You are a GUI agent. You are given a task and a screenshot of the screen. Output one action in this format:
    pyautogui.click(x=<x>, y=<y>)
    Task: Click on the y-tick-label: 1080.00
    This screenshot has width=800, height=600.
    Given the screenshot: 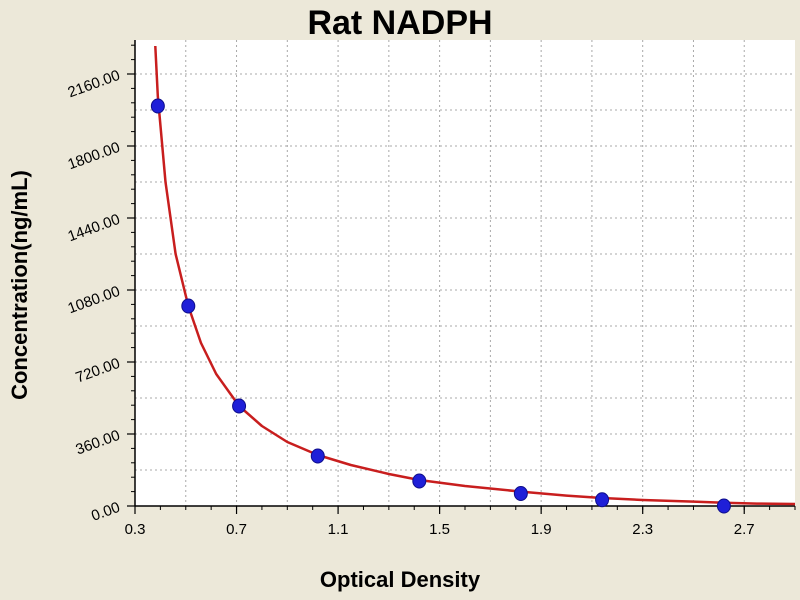 What is the action you would take?
    pyautogui.click(x=94, y=300)
    